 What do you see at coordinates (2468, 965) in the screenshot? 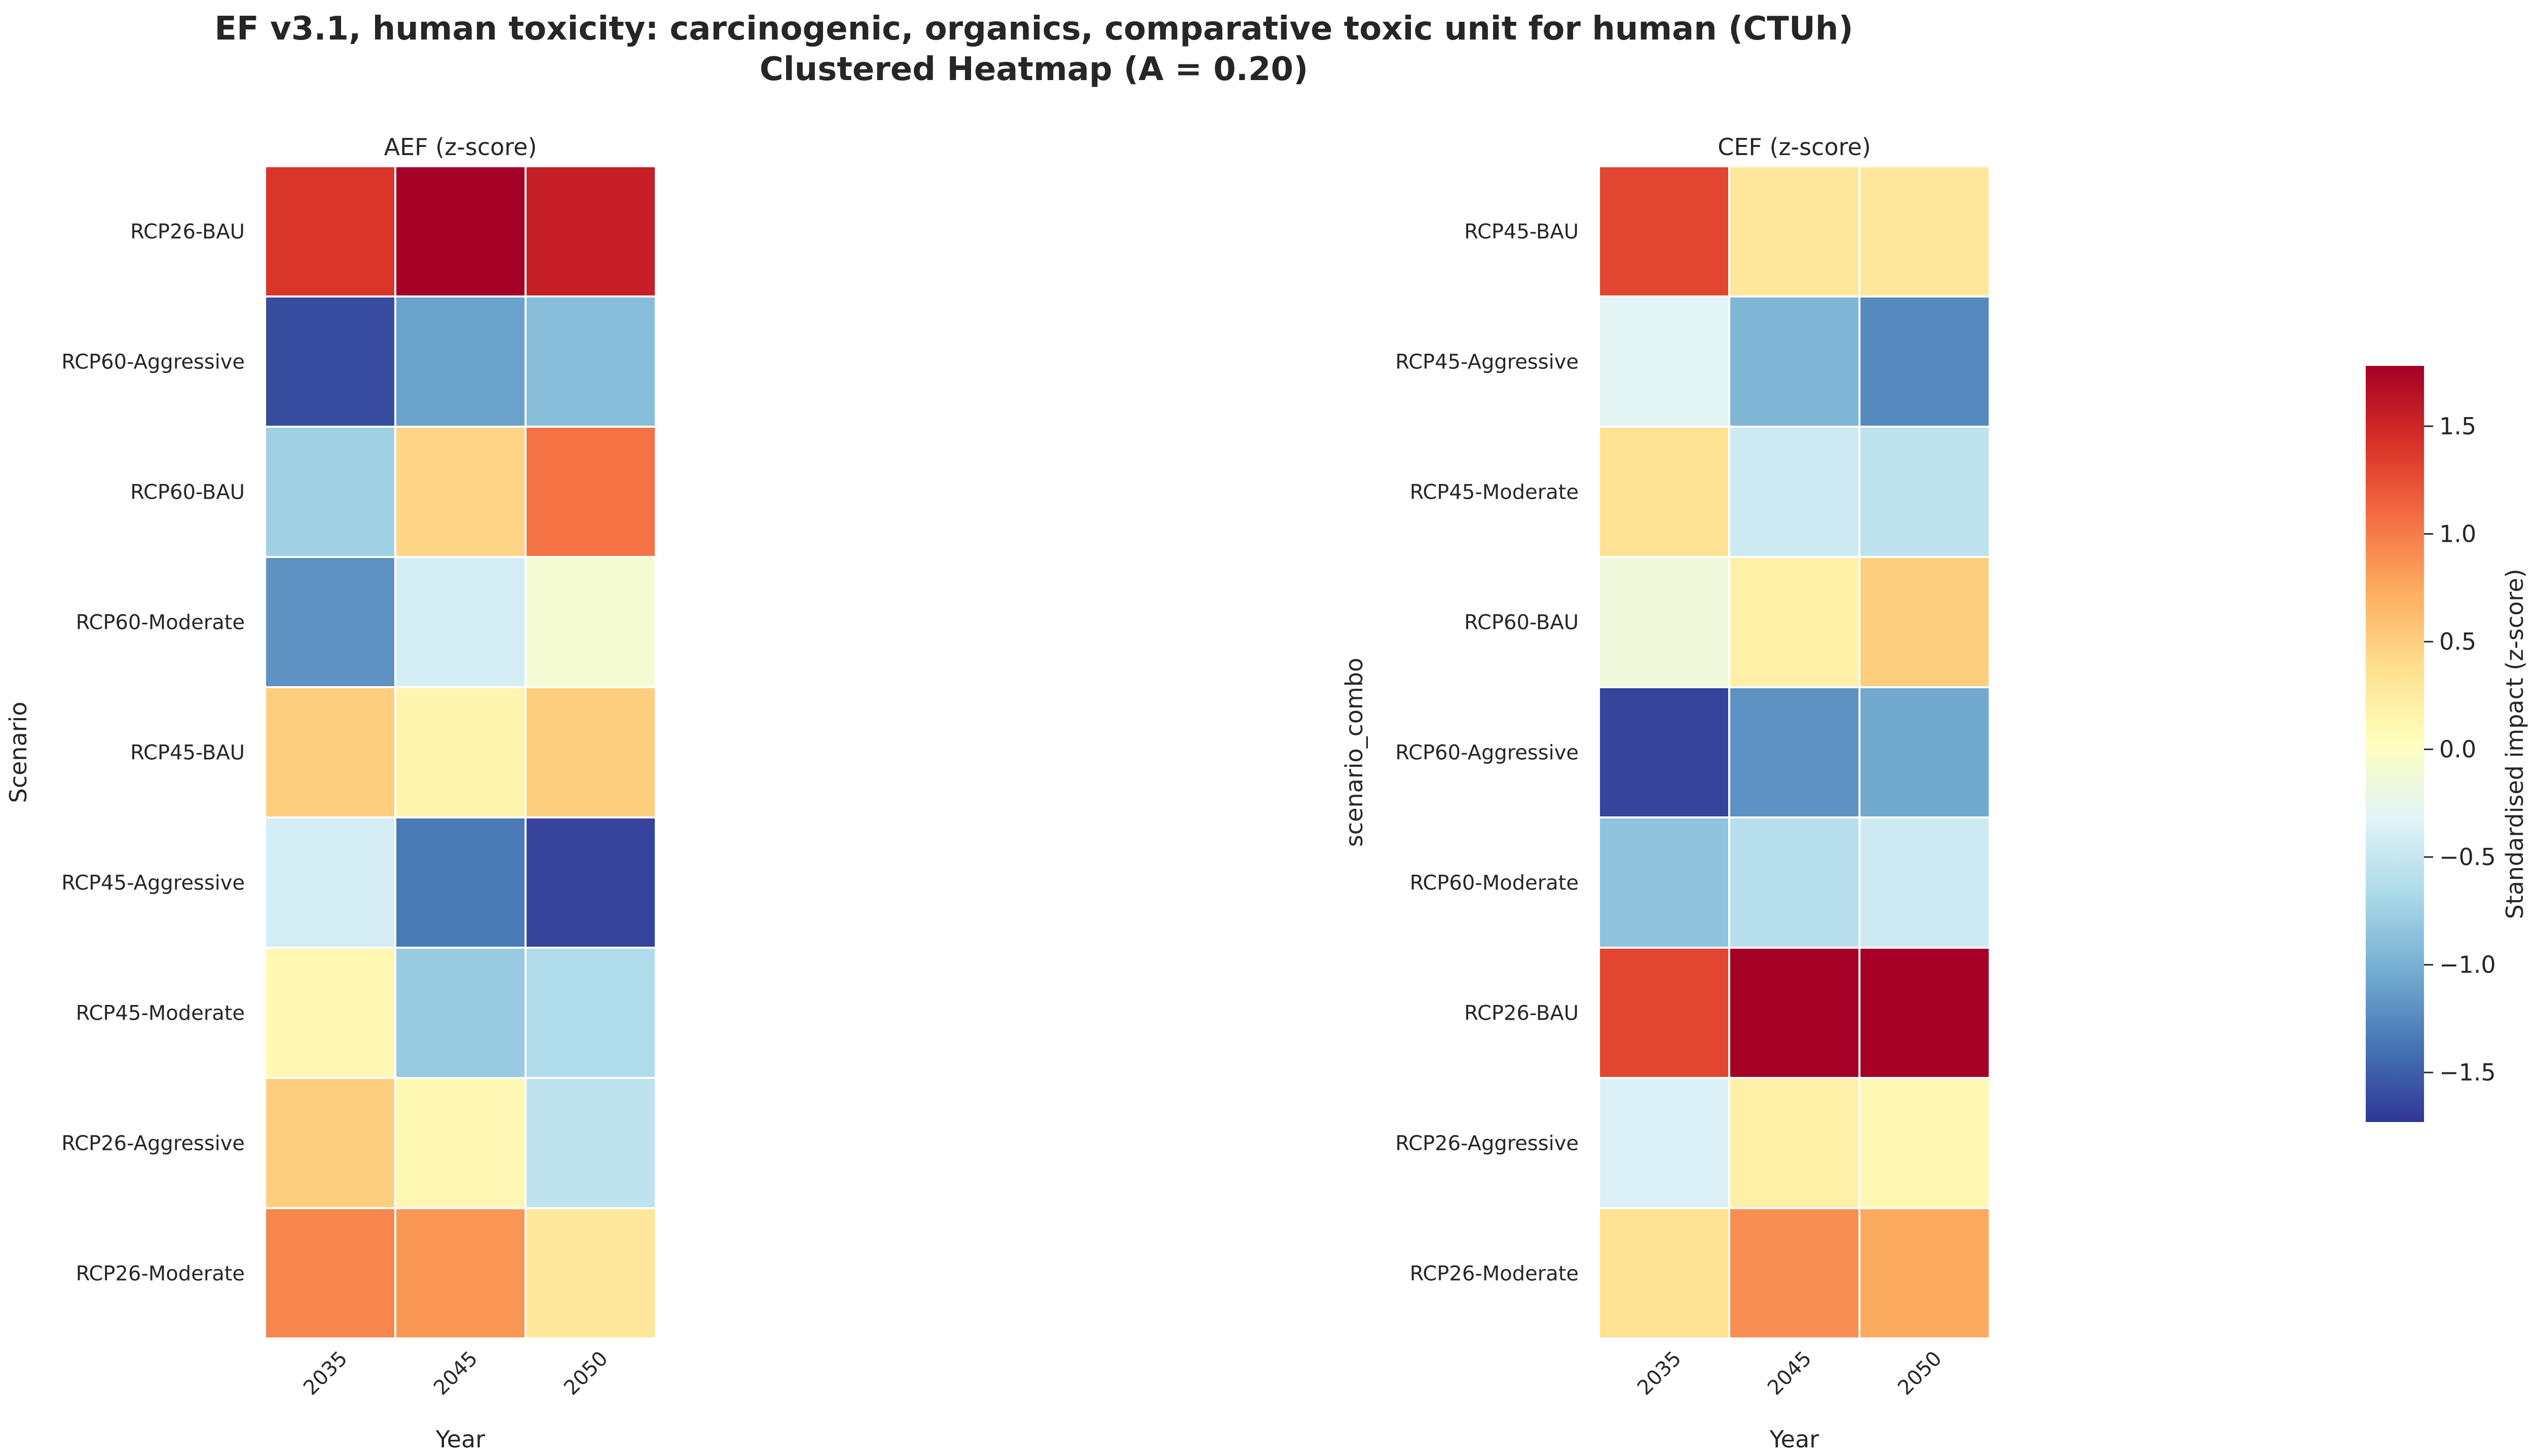
I see `colorbar-tick-label: −1.0` at bounding box center [2468, 965].